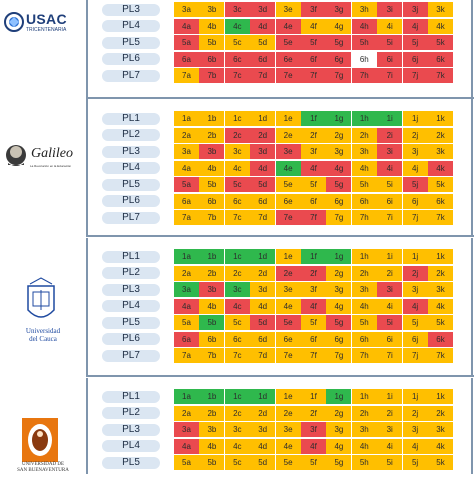 This screenshot has width=474, height=479. What do you see at coordinates (14, 22) in the screenshot?
I see `usac-seal-icon` at bounding box center [14, 22].